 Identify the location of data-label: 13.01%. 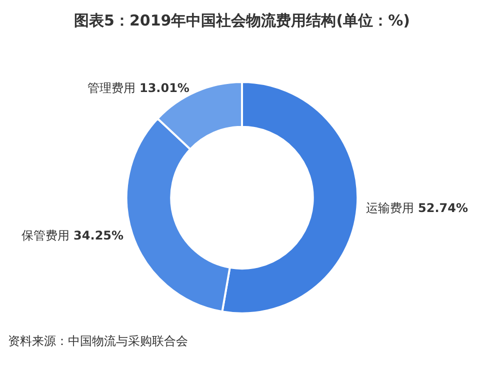
(164, 87).